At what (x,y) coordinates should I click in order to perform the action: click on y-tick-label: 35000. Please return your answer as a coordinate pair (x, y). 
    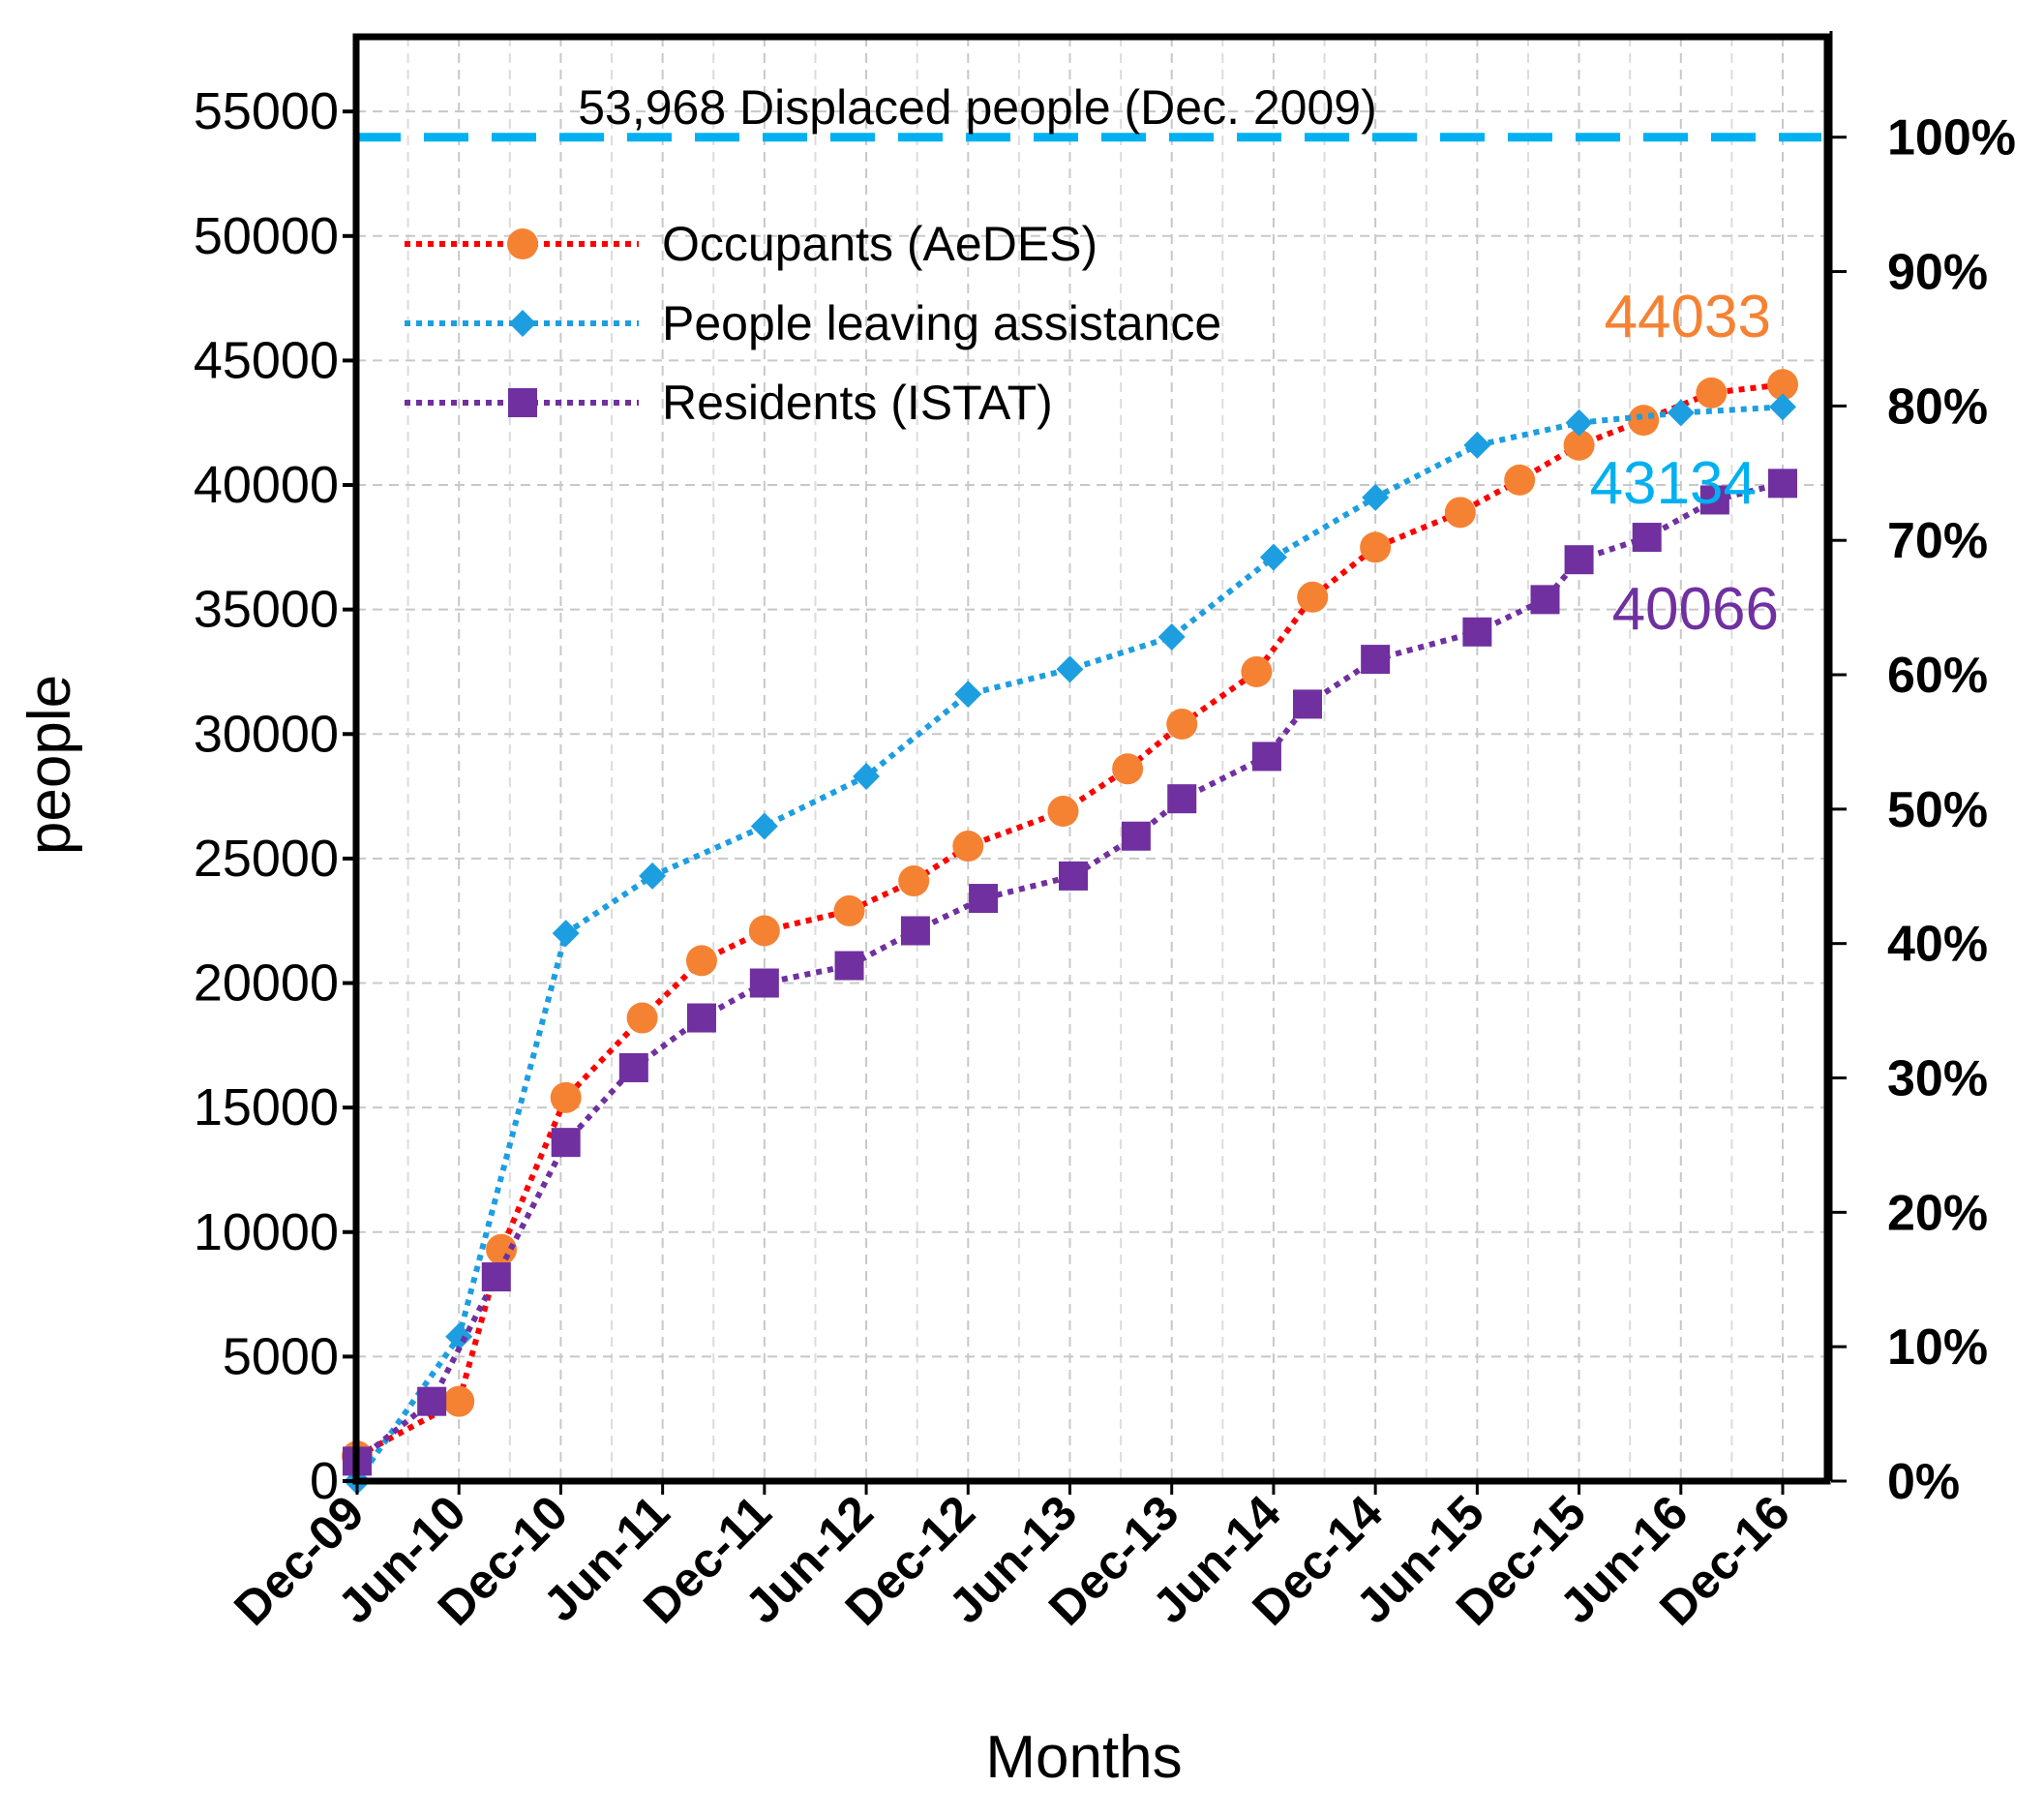
    Looking at the image, I should click on (266, 610).